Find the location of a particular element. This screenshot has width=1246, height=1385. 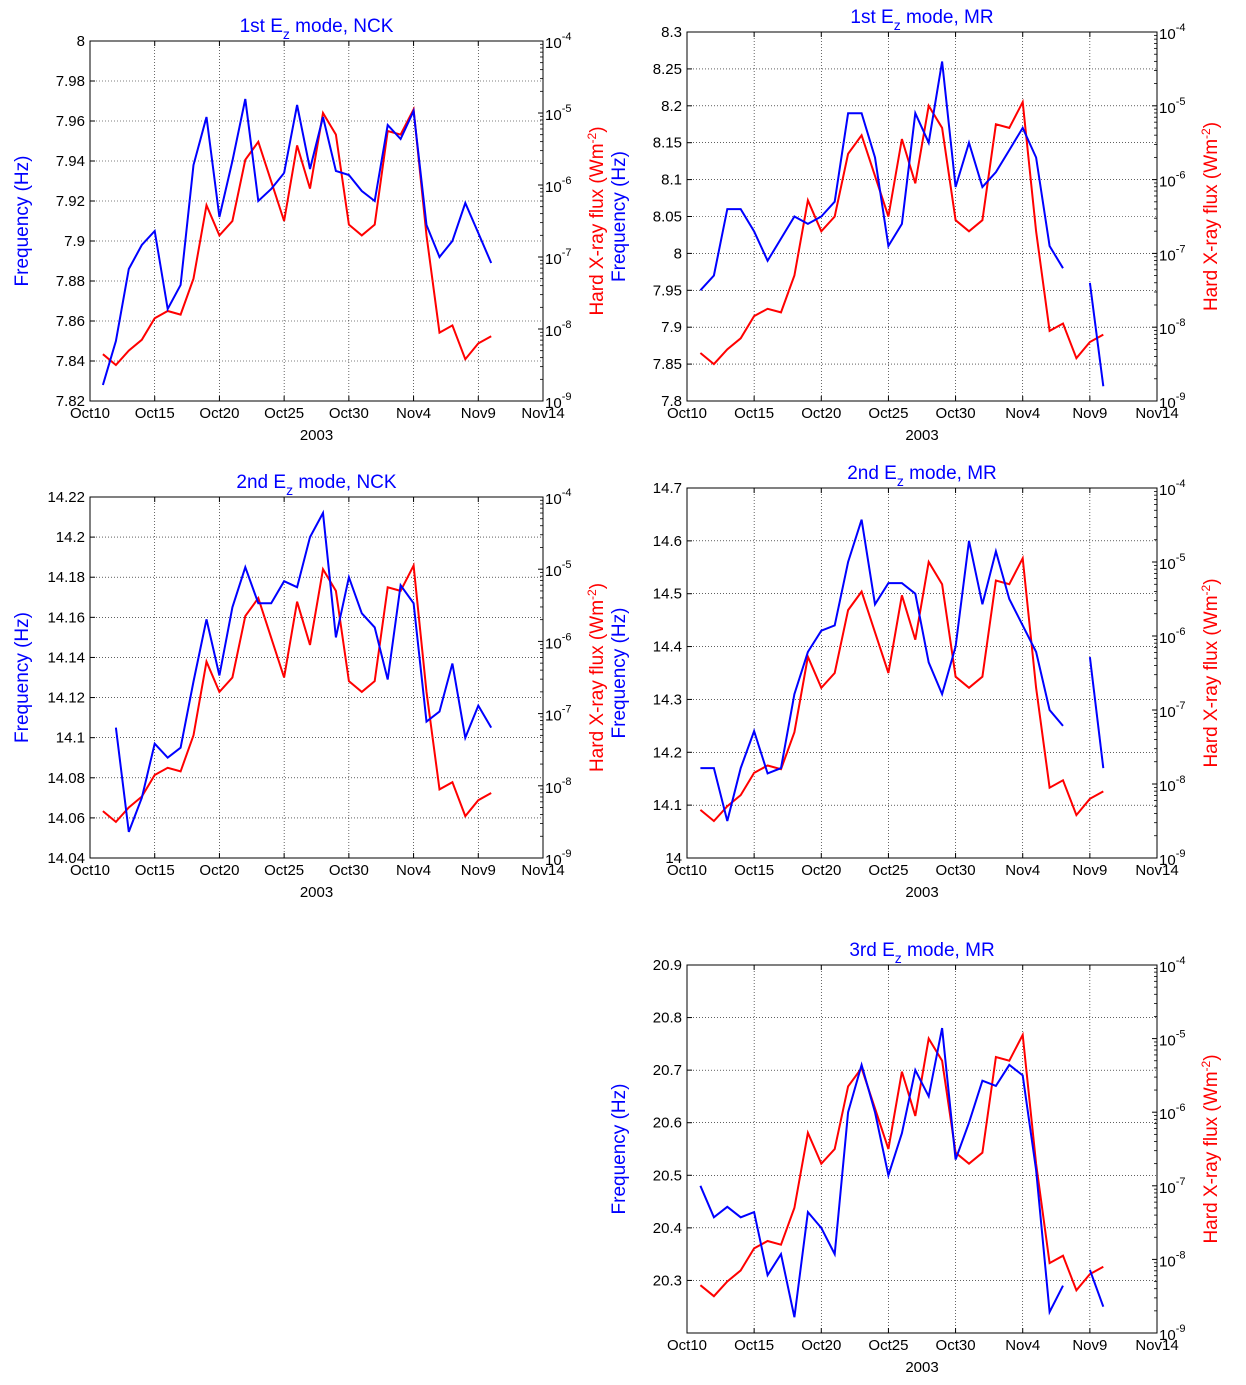

y-tick-label: 14.18 is located at coordinates (66, 577).